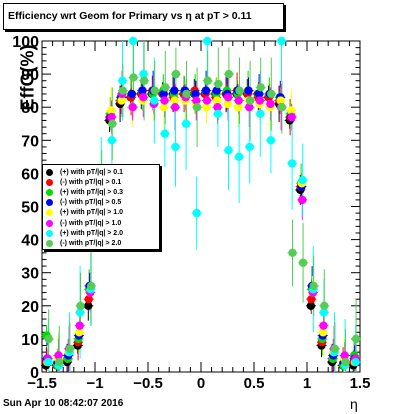 This screenshot has width=400, height=414. What do you see at coordinates (30, 241) in the screenshot?
I see `y-tick-label: 40` at bounding box center [30, 241].